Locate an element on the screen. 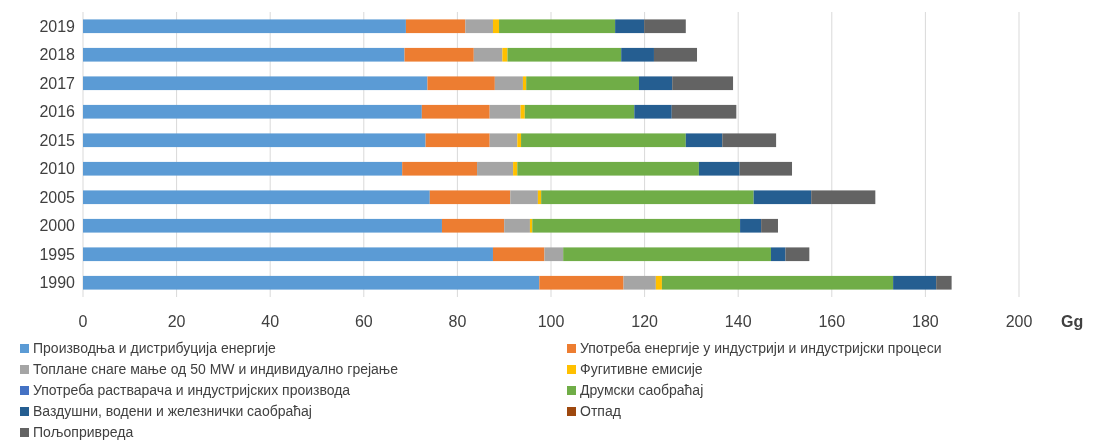  y-tick-label: 2015 is located at coordinates (57, 140).